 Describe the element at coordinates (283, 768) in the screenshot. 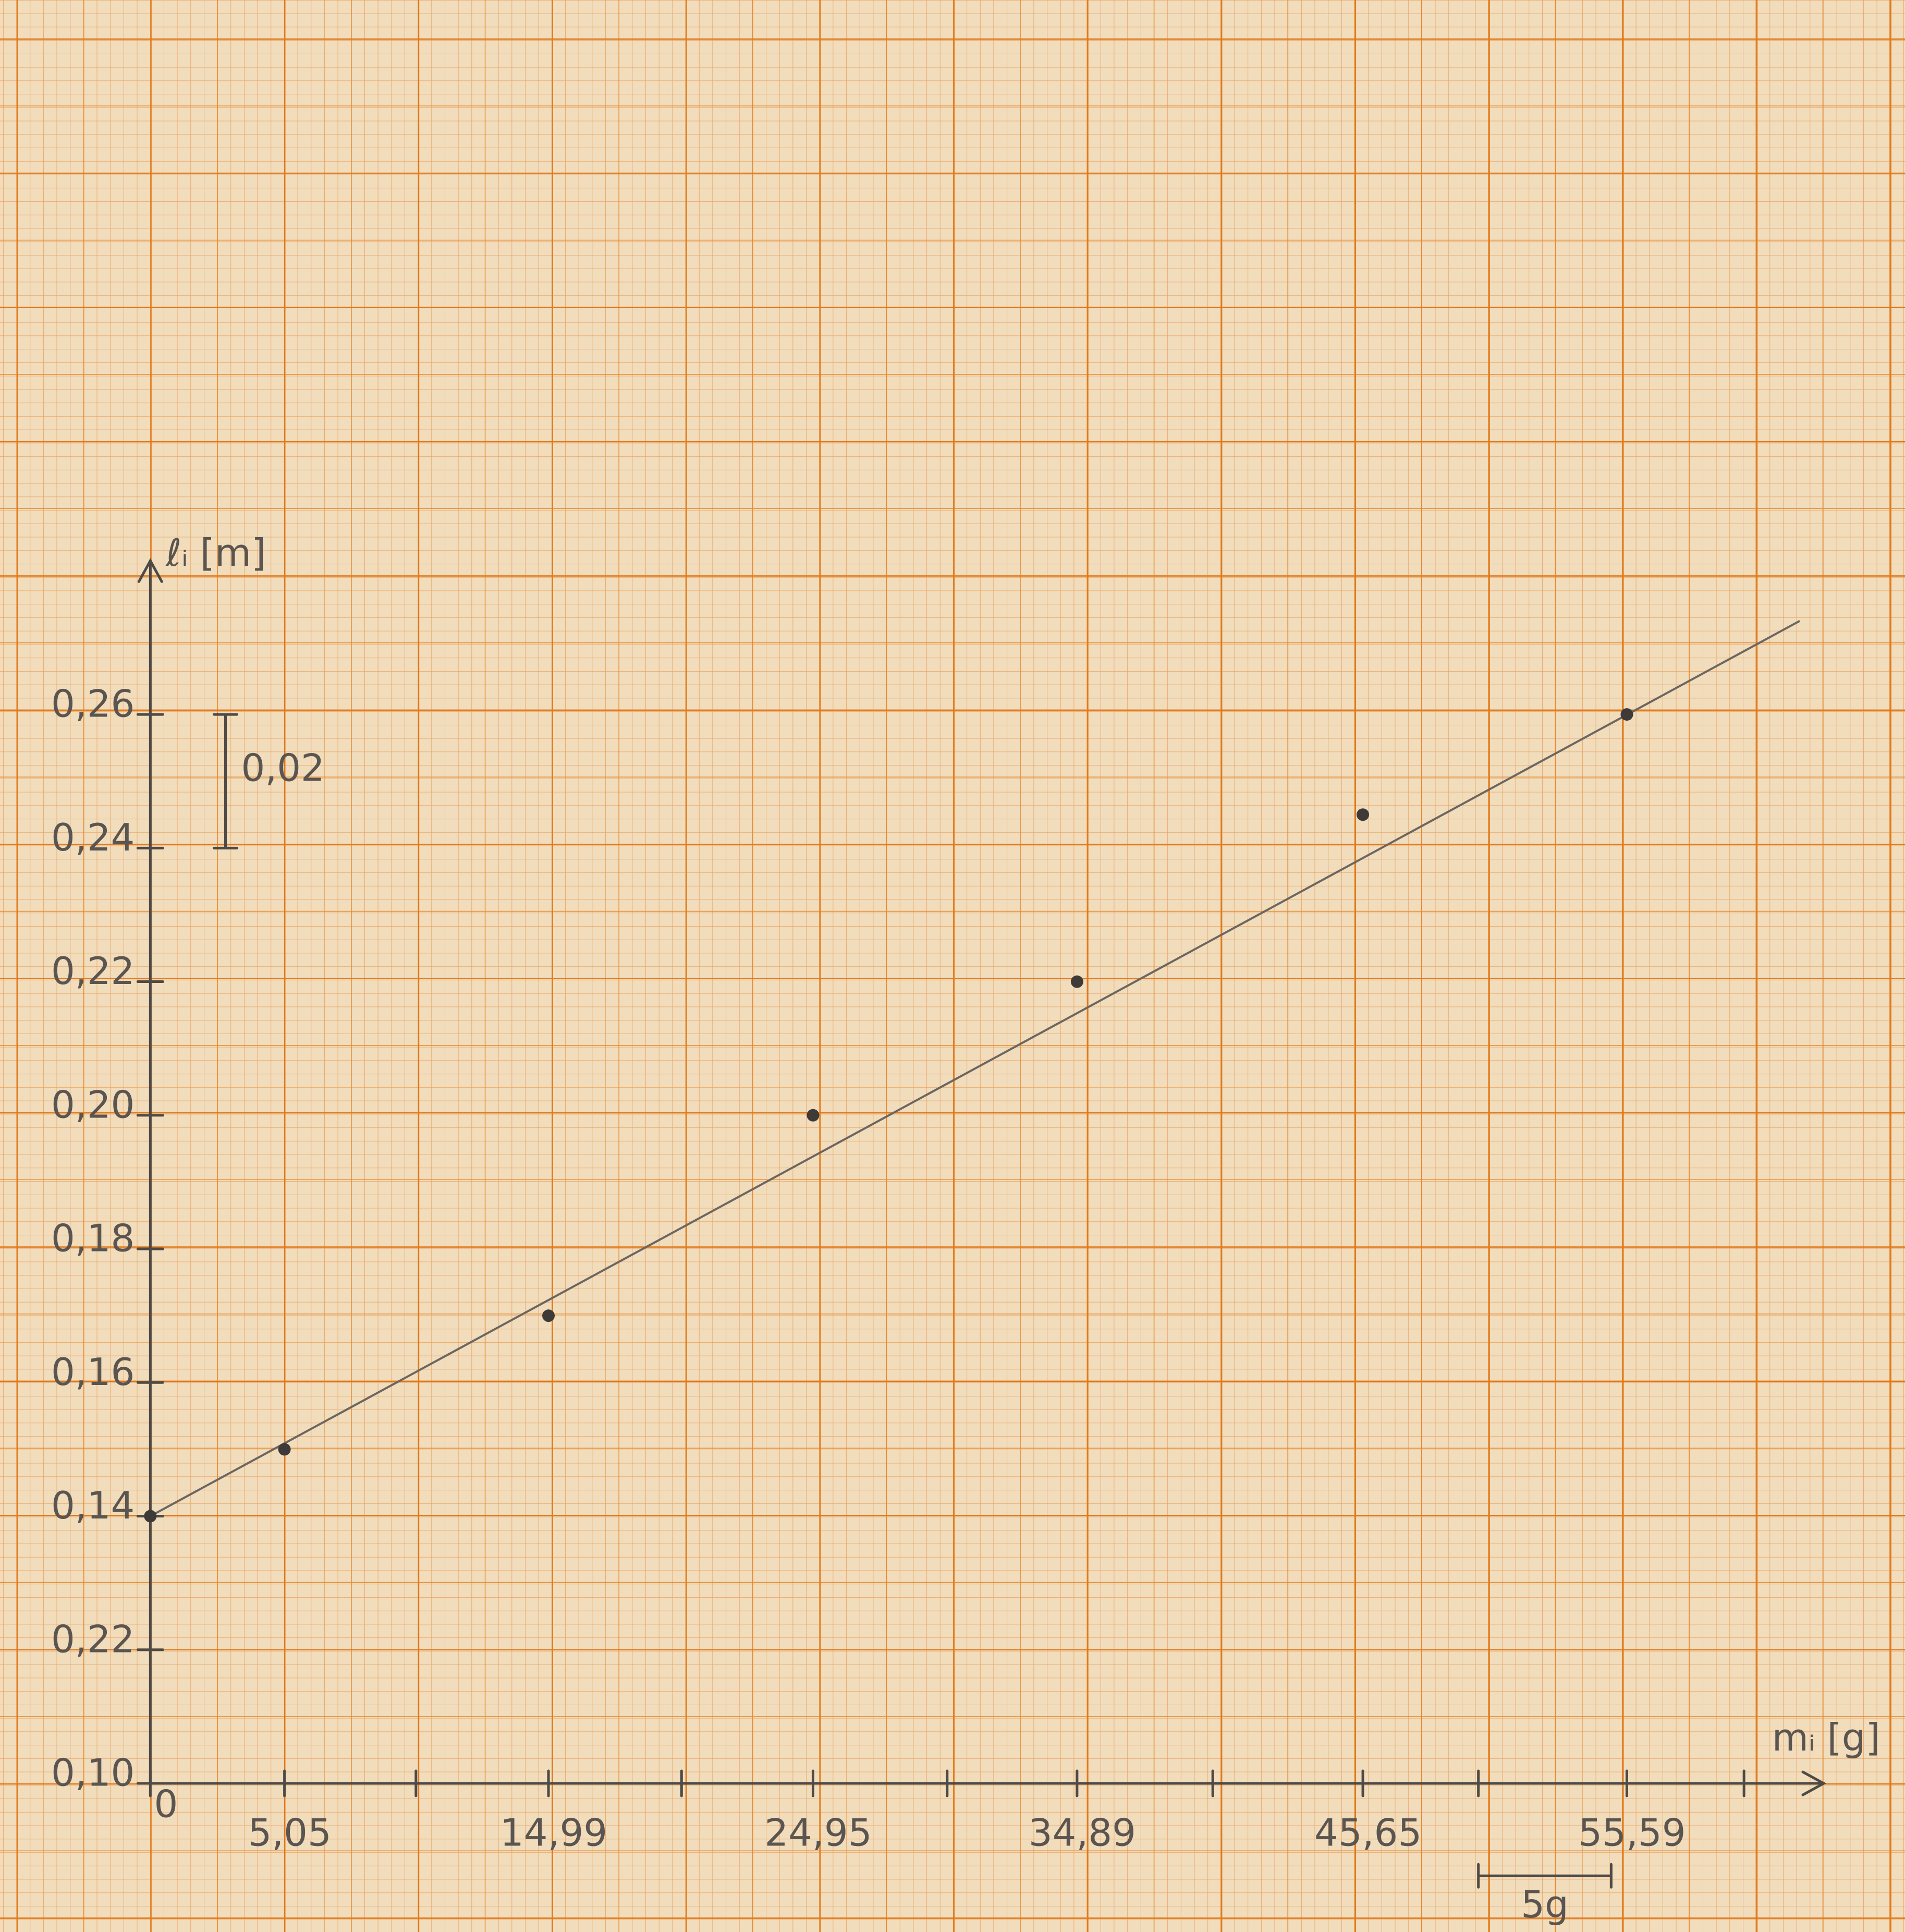

I see `scale-bar-label: 0,02` at that location.